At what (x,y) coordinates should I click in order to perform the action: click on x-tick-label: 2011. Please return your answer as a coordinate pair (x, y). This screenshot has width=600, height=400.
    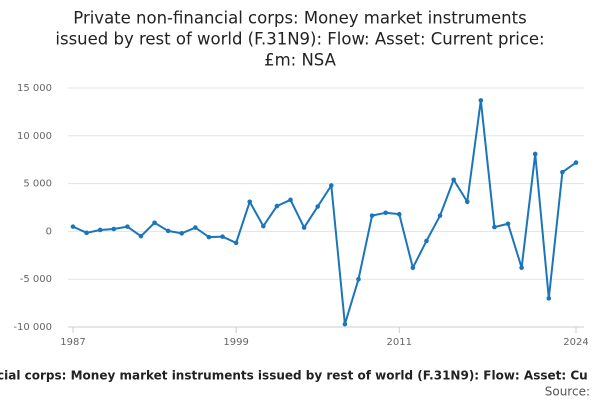
    Looking at the image, I should click on (399, 342).